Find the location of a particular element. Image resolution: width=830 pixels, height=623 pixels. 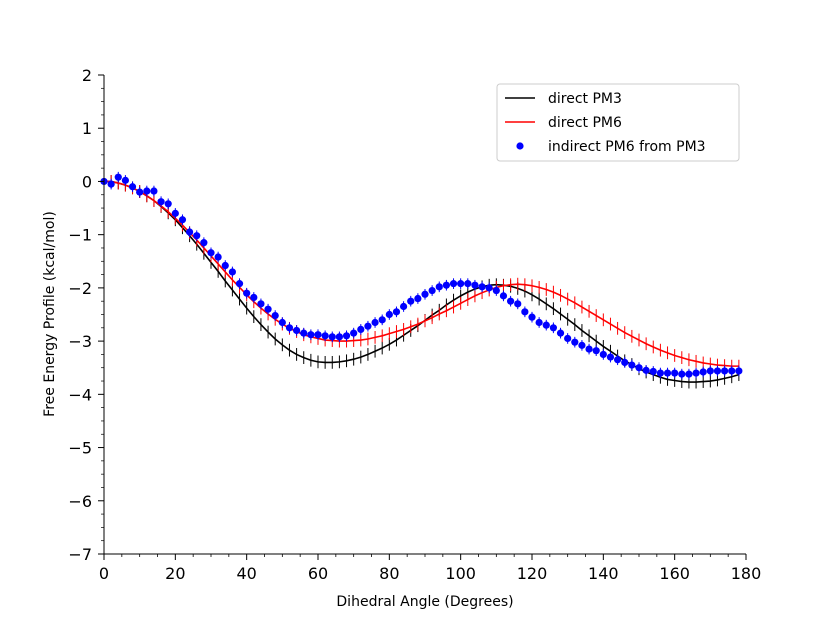

y-tick-label: −1 is located at coordinates (80, 235).